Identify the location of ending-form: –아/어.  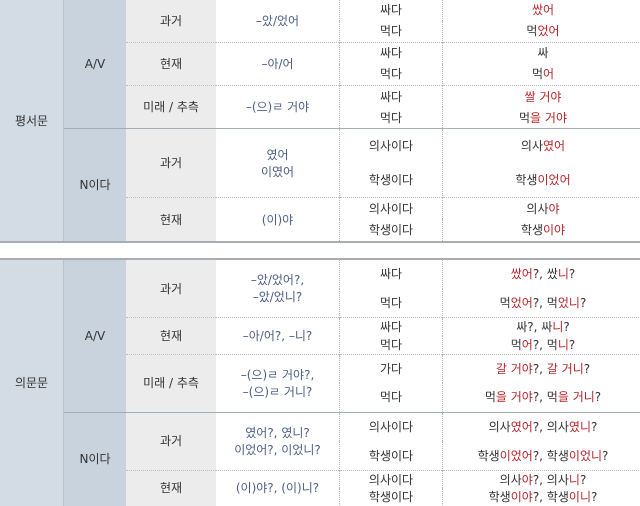
(277, 63).